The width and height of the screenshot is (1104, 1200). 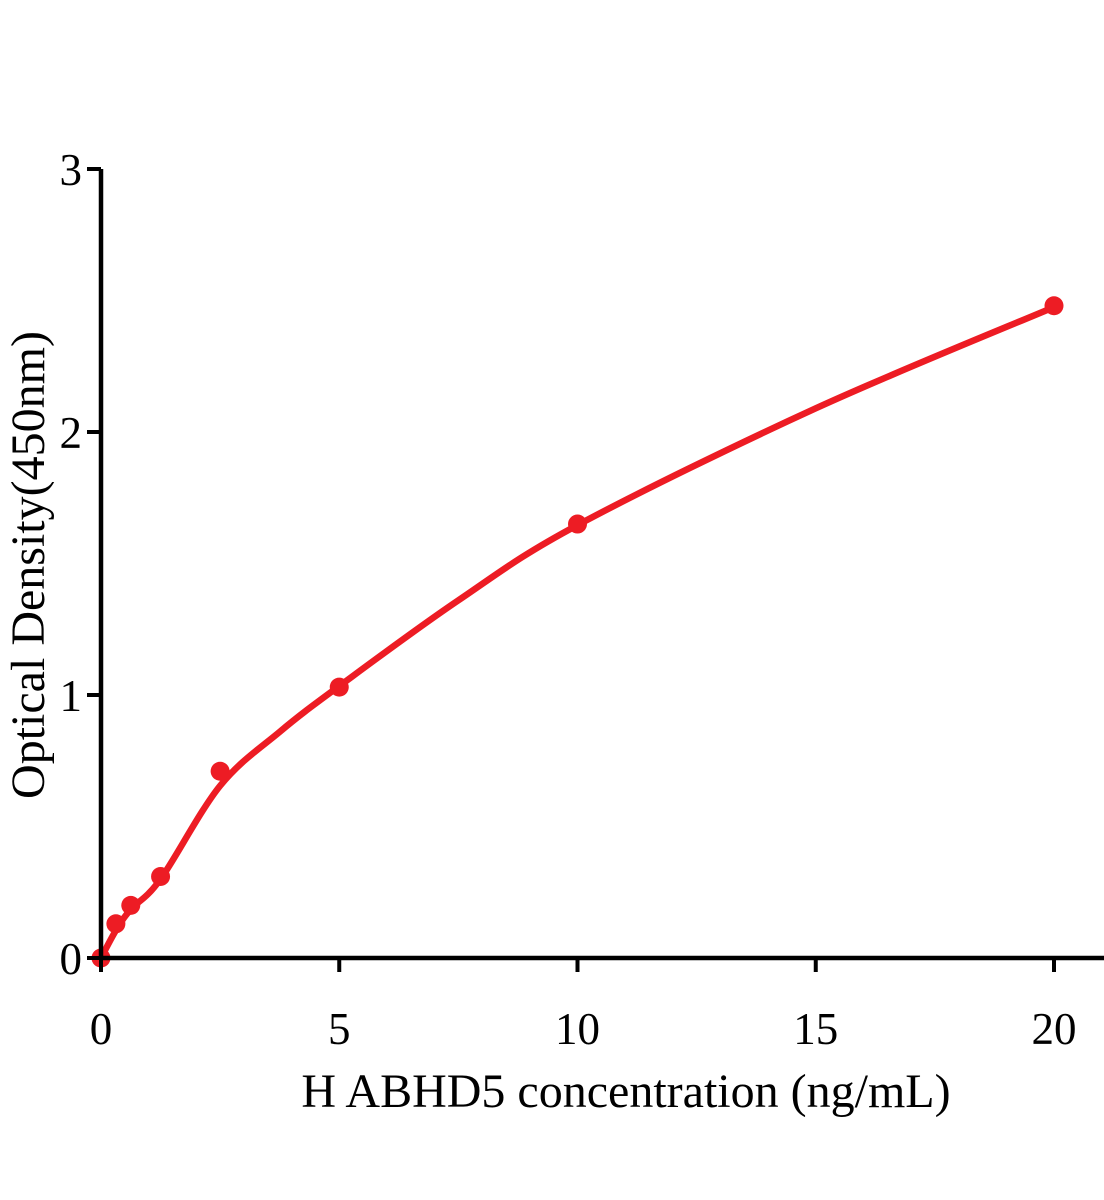 I want to click on x-tick-label: 0, so click(x=101, y=1029).